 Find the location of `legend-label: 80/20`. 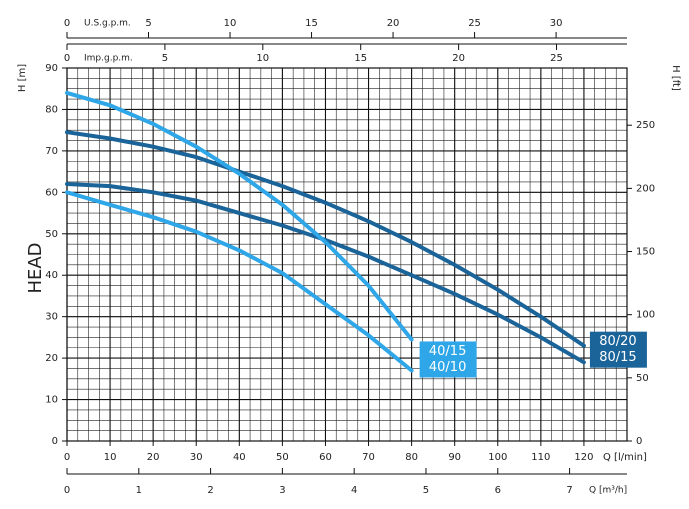

legend-label: 80/20 is located at coordinates (617, 341).